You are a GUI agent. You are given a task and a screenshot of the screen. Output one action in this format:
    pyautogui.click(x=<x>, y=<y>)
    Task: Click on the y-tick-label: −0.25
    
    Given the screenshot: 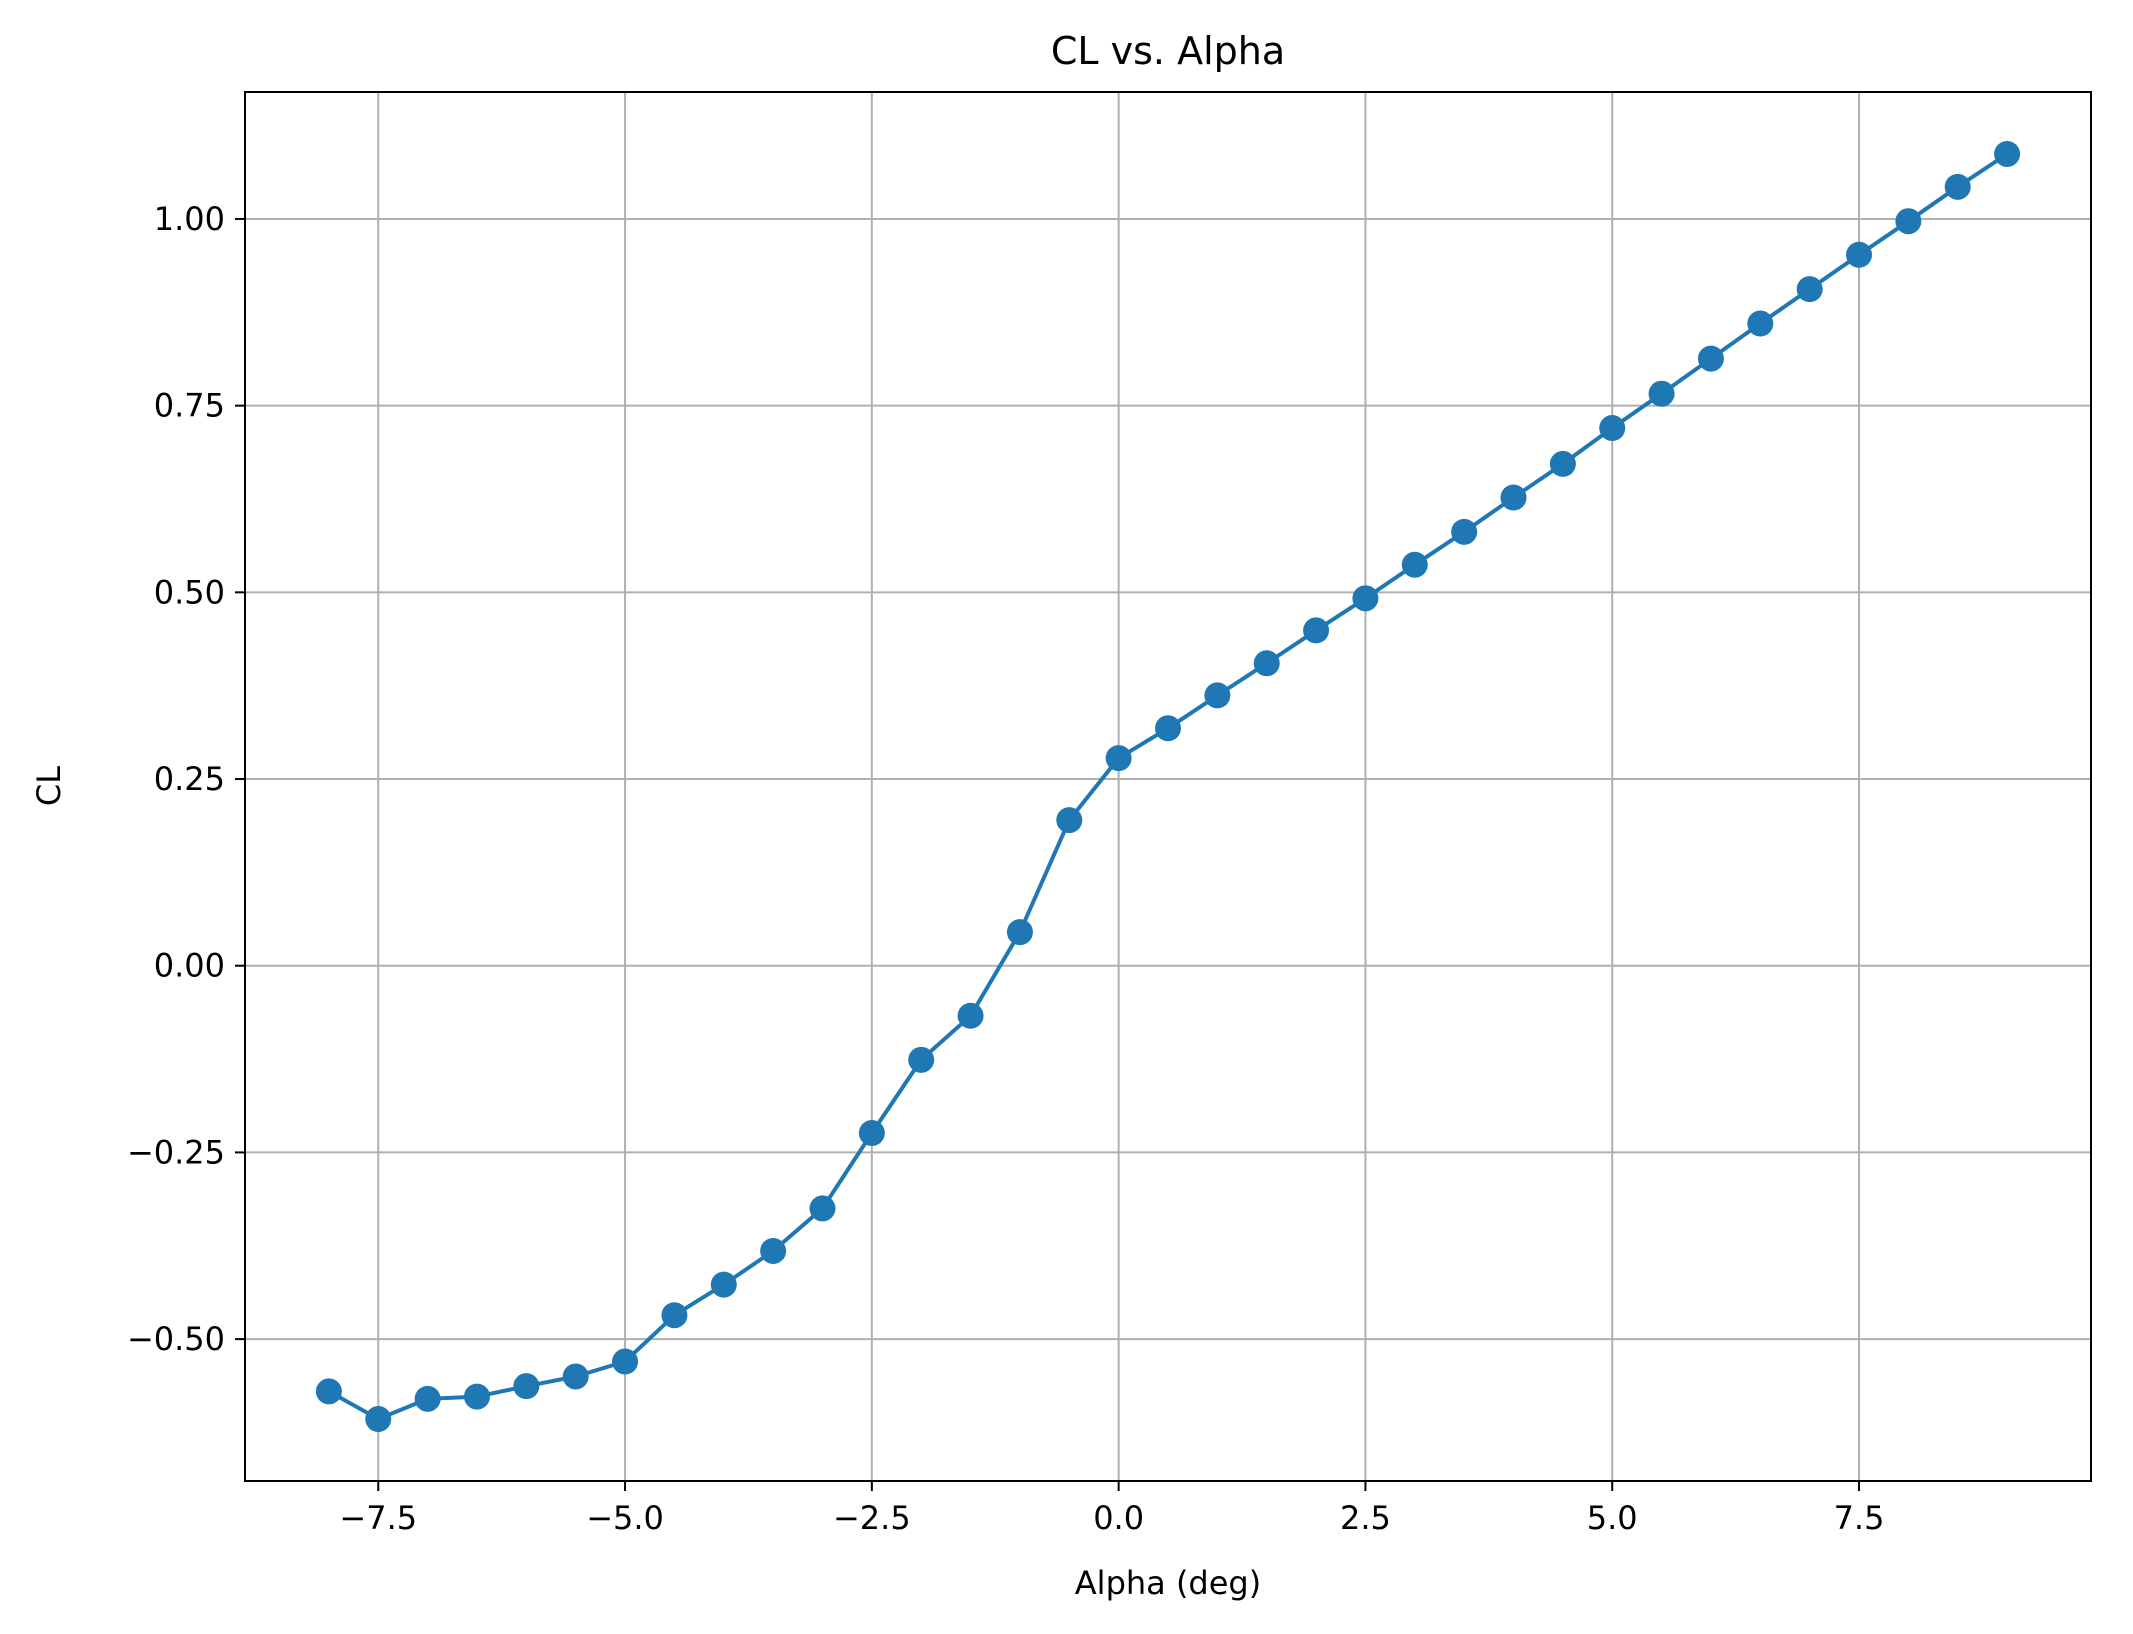 What is the action you would take?
    pyautogui.click(x=176, y=1152)
    